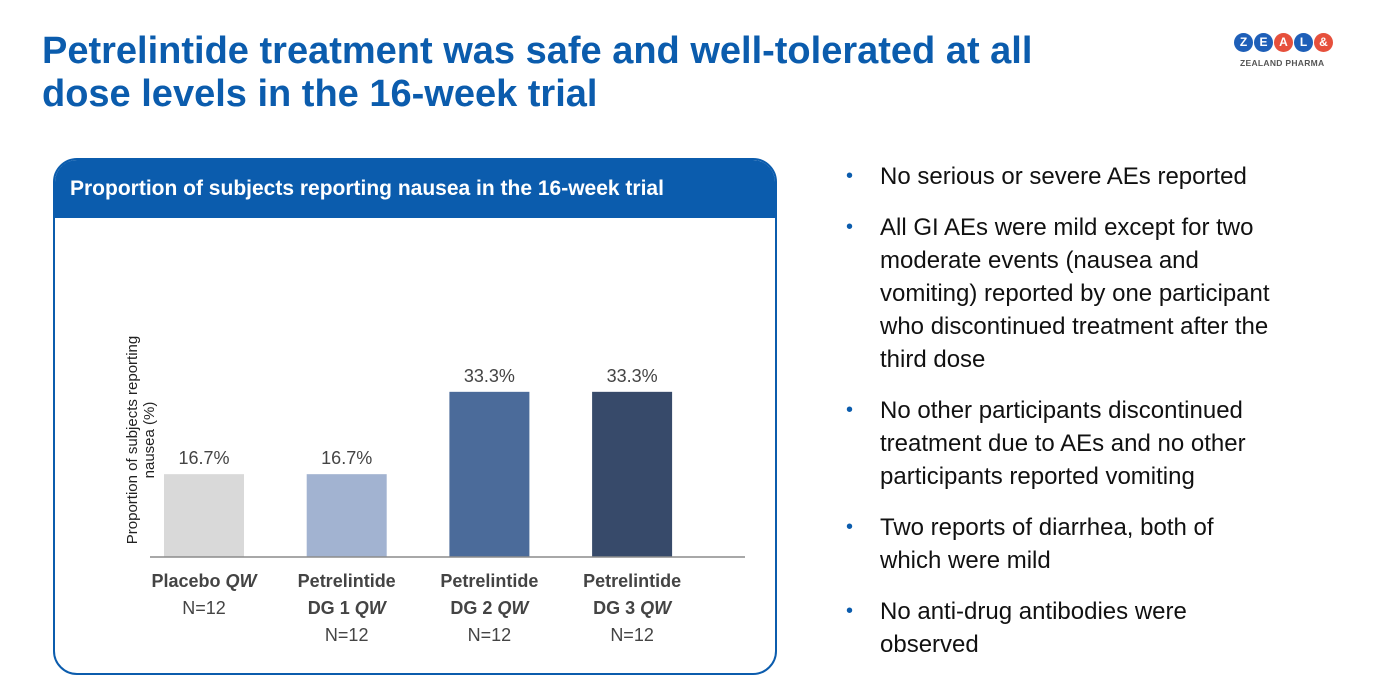  I want to click on logo-letter: L, so click(1303, 42).